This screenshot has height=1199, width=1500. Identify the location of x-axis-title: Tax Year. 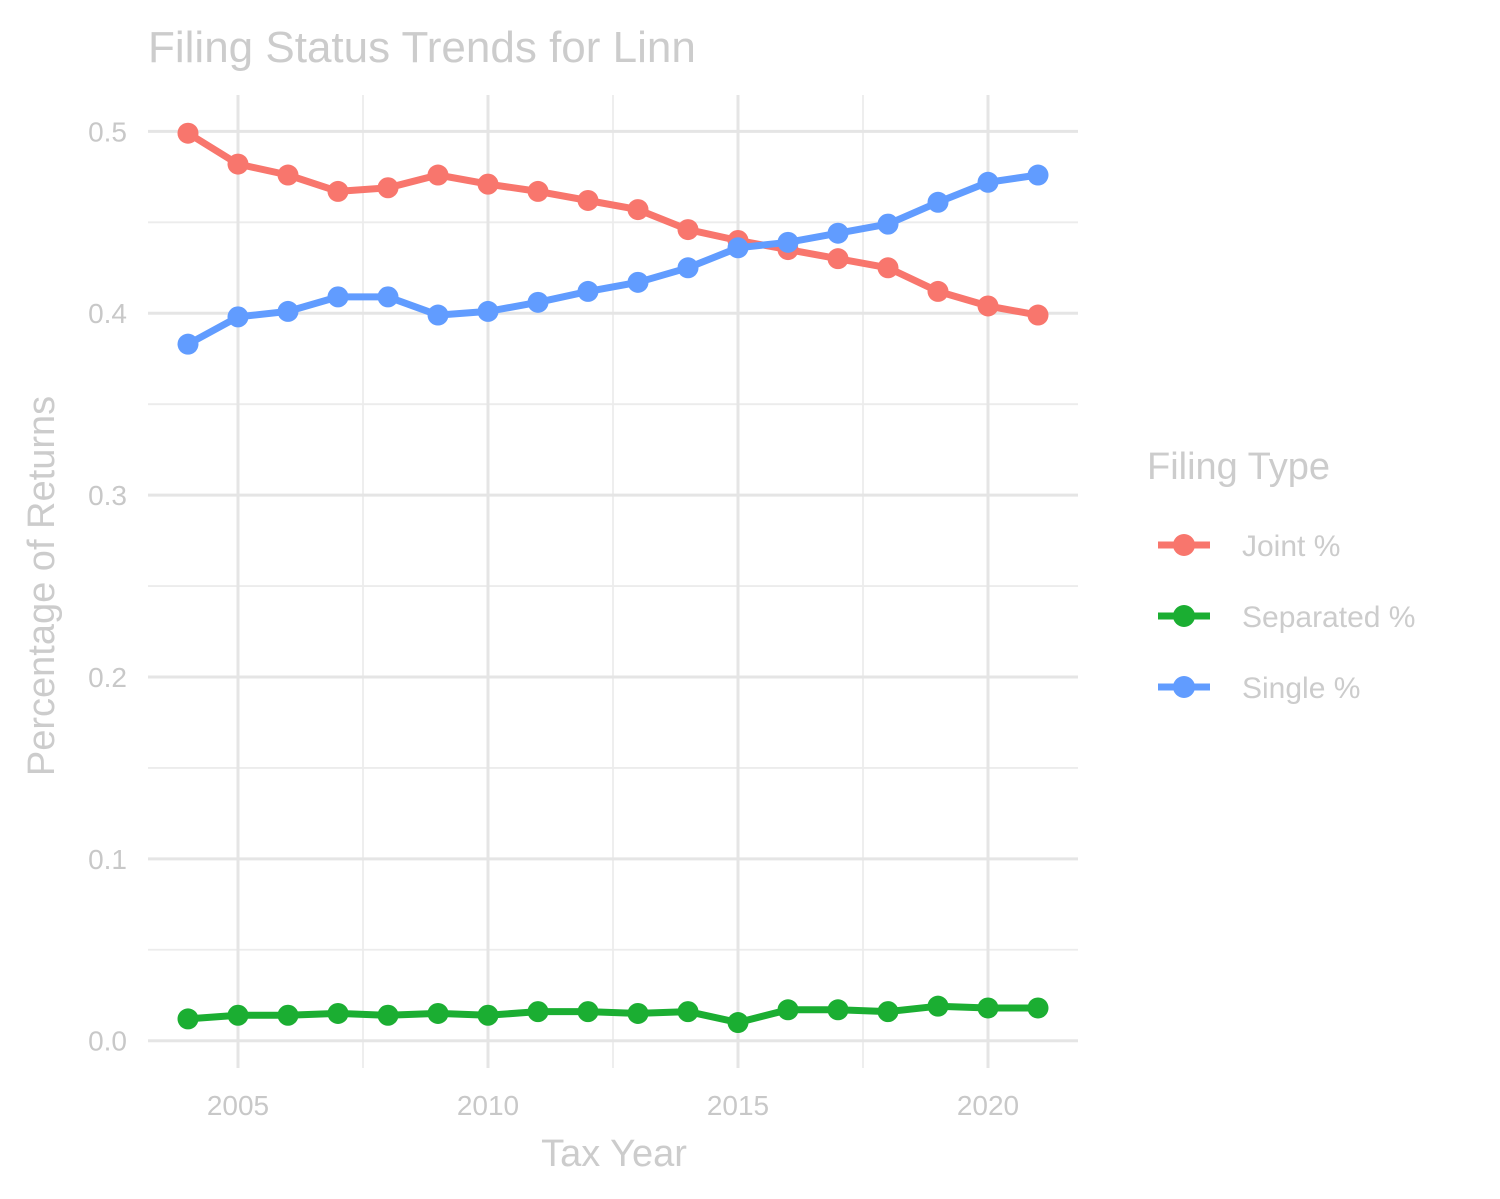
(614, 1154).